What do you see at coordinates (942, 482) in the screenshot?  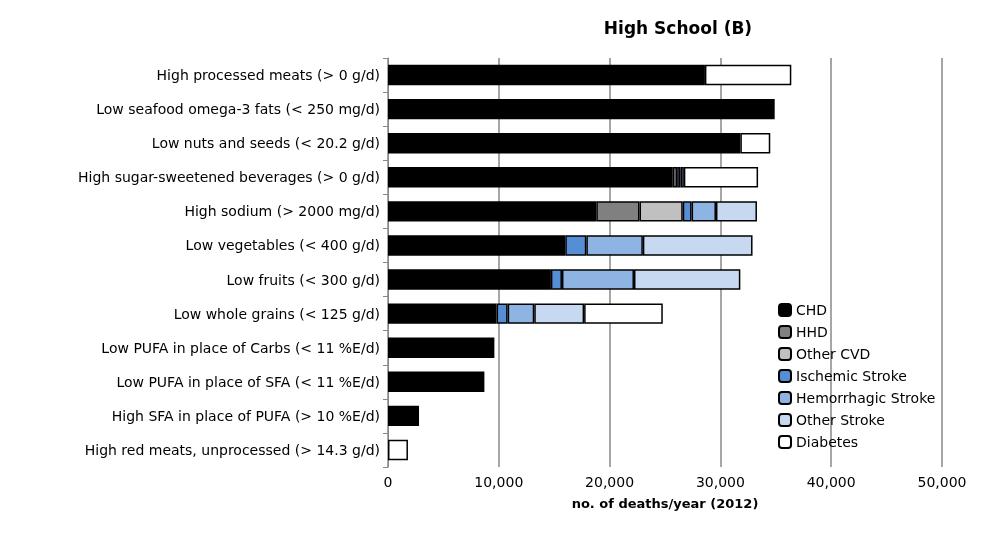 I see `x-tick-label: 50,000` at bounding box center [942, 482].